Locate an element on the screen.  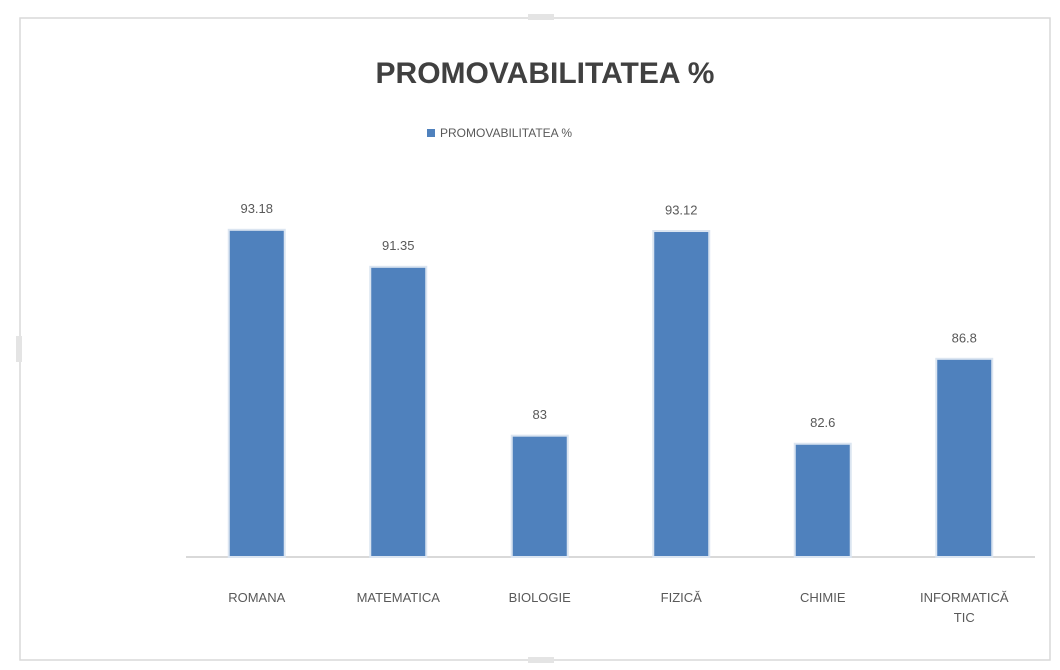
chart-title: PROMOVABILITATEA % is located at coordinates (545, 73).